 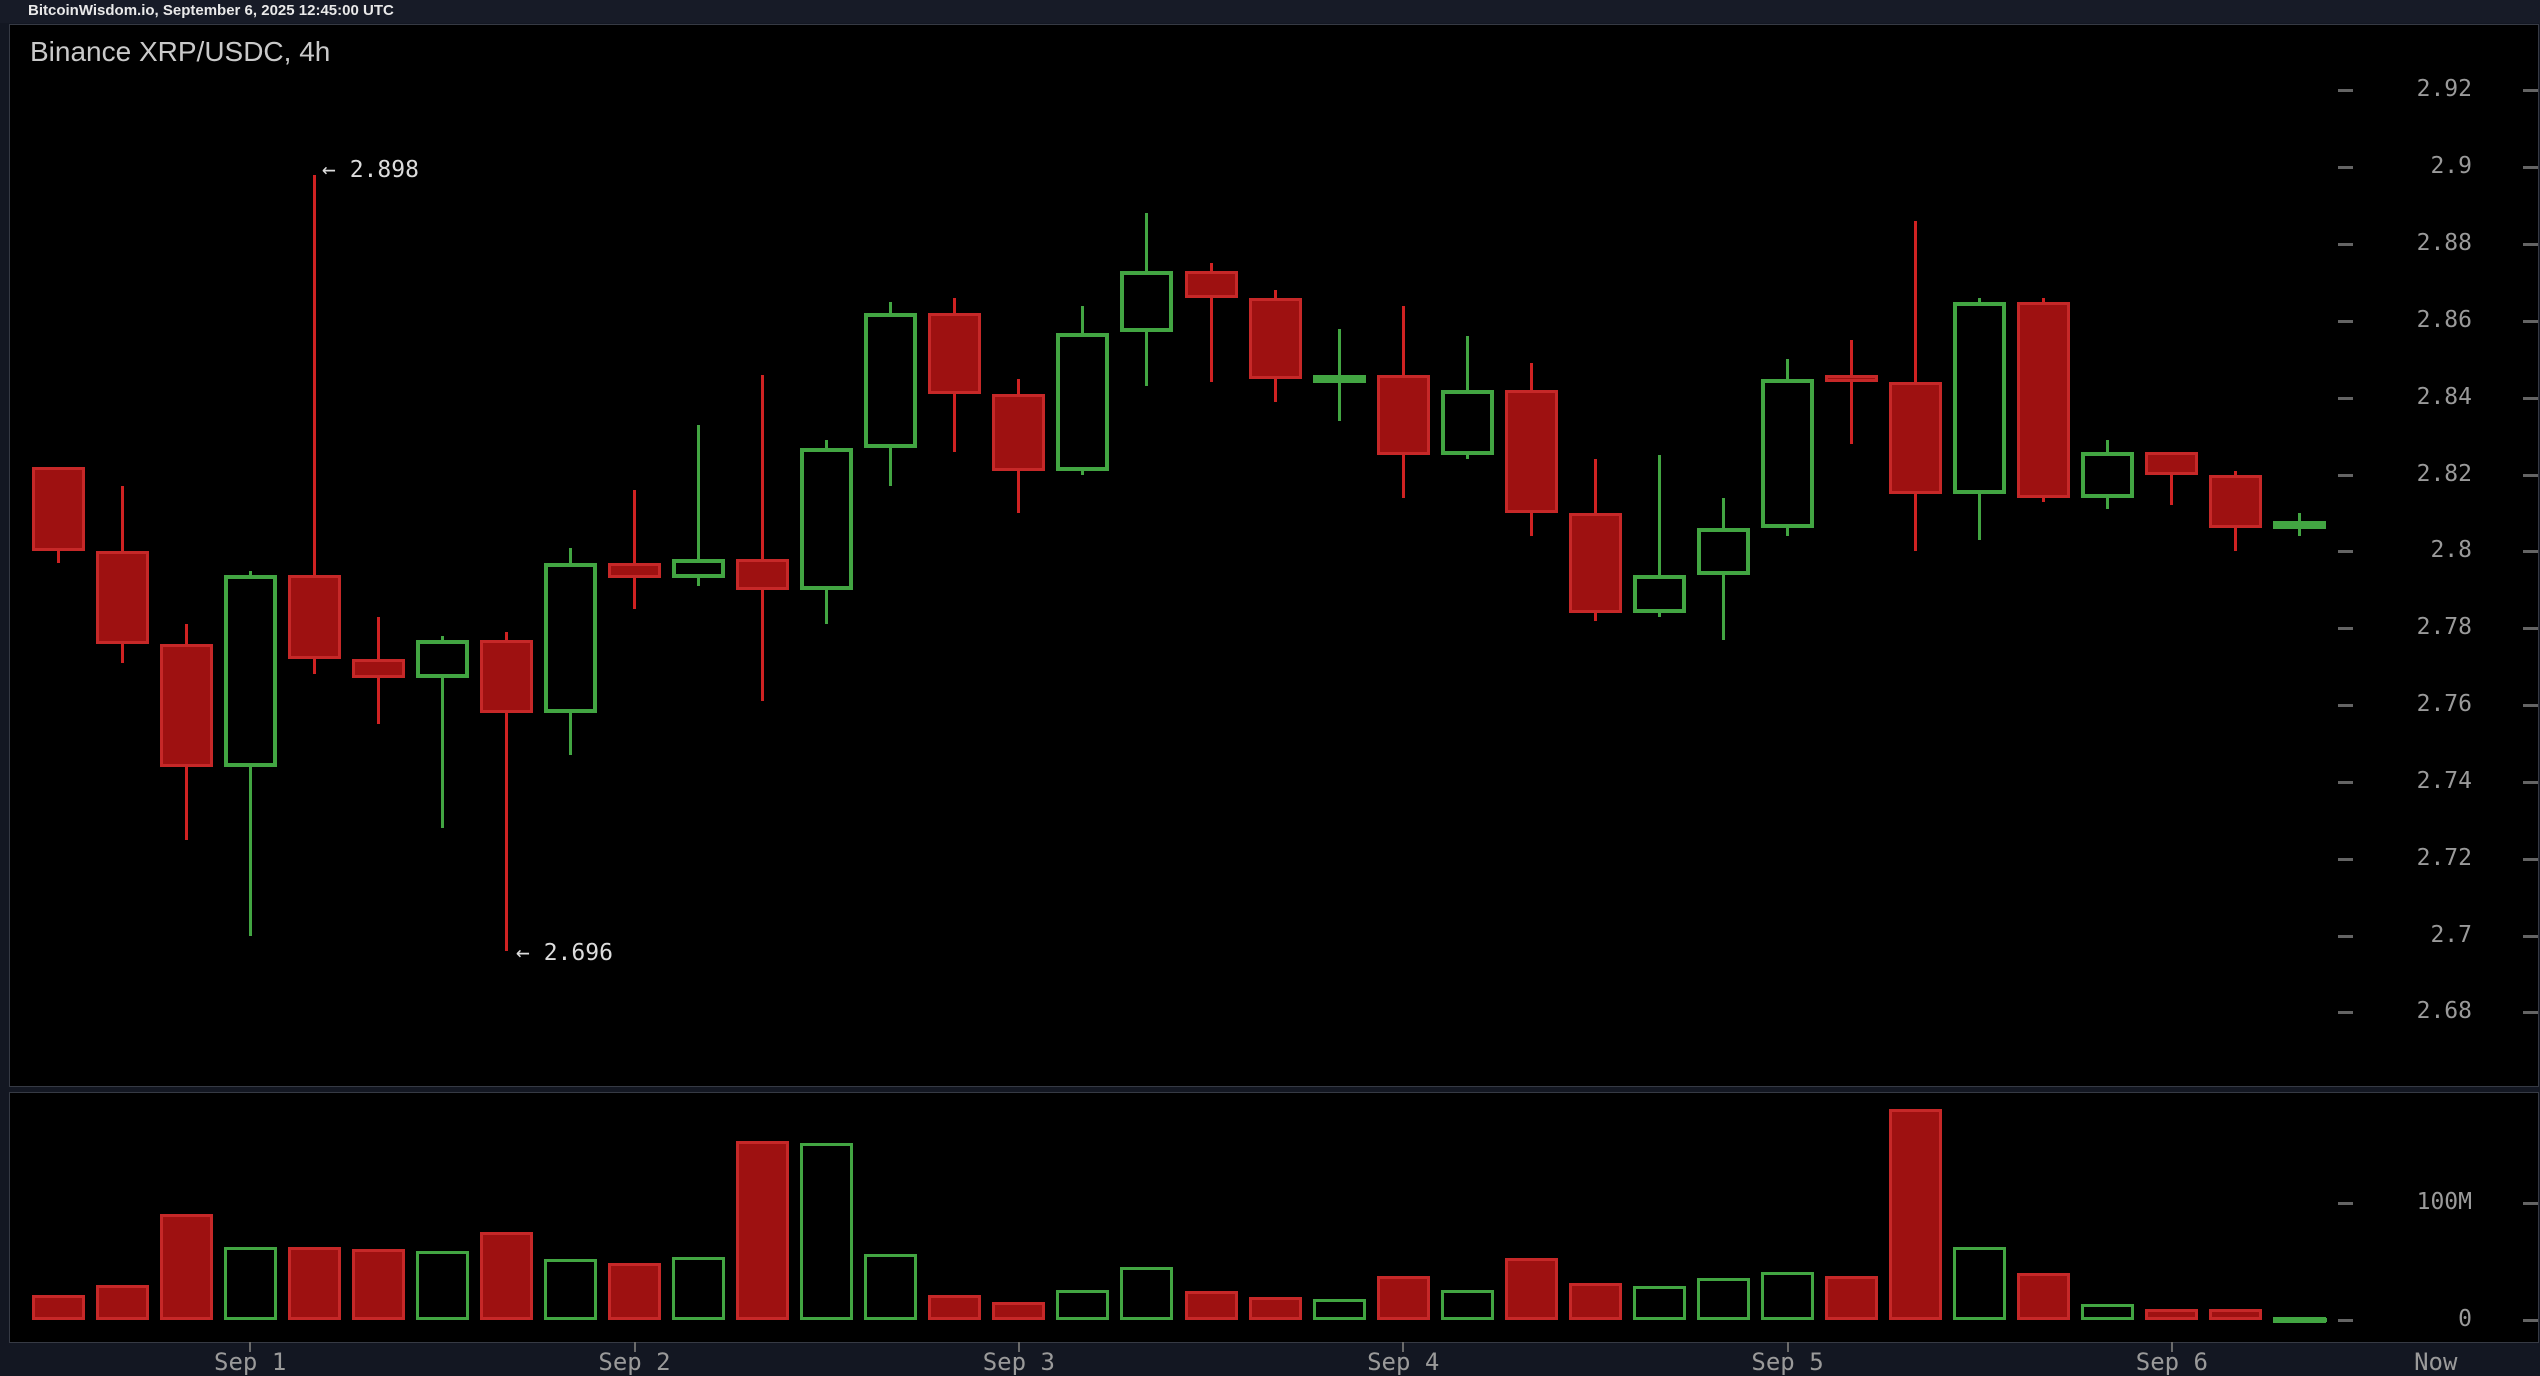 I want to click on price-tick-label: 2.84, so click(x=2444, y=396).